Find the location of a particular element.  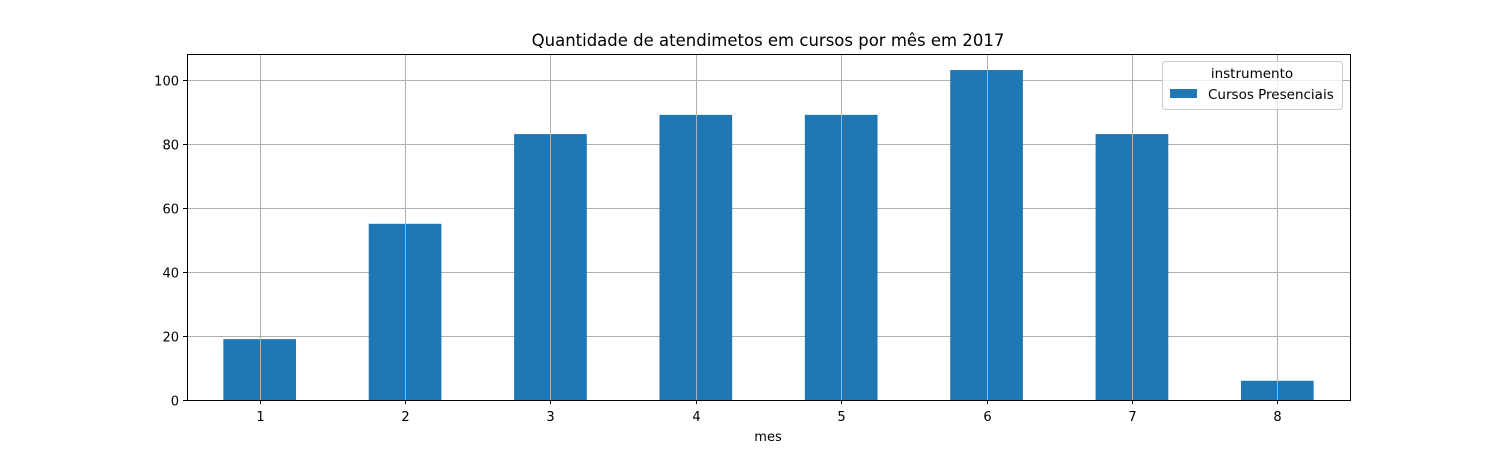

x-axis-label: mes is located at coordinates (768, 437).